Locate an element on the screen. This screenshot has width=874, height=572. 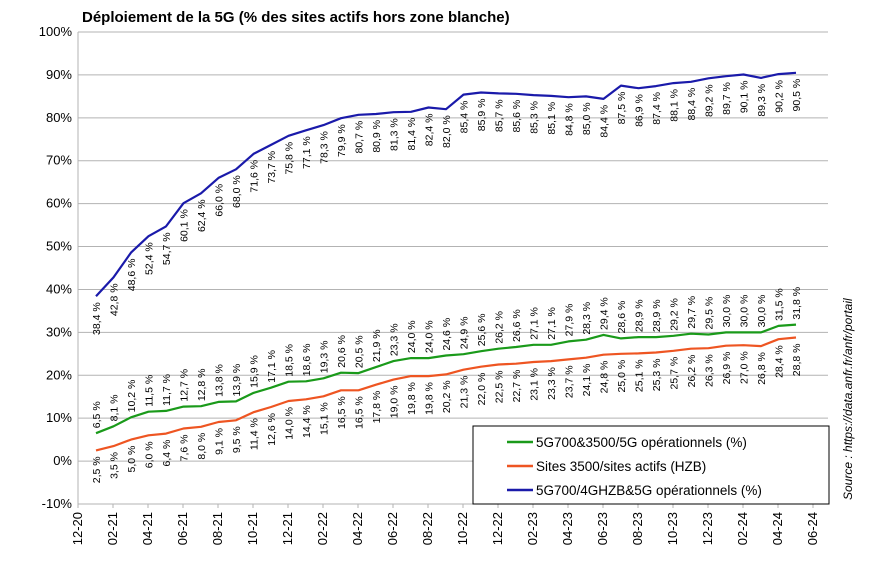
x-tick-label: 02-23 is located at coordinates (532, 528).